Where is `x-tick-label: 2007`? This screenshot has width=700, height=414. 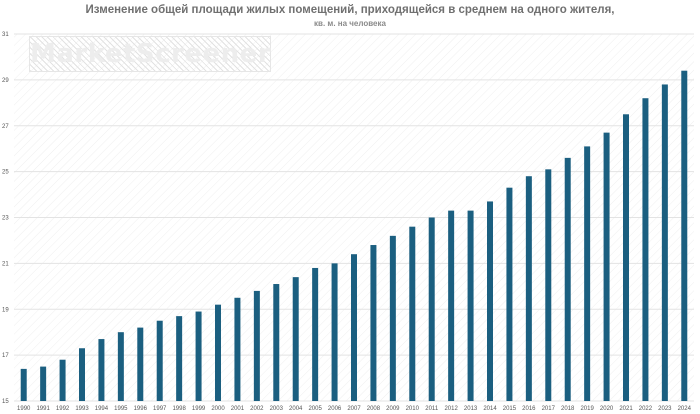 x-tick-label: 2007 is located at coordinates (354, 409).